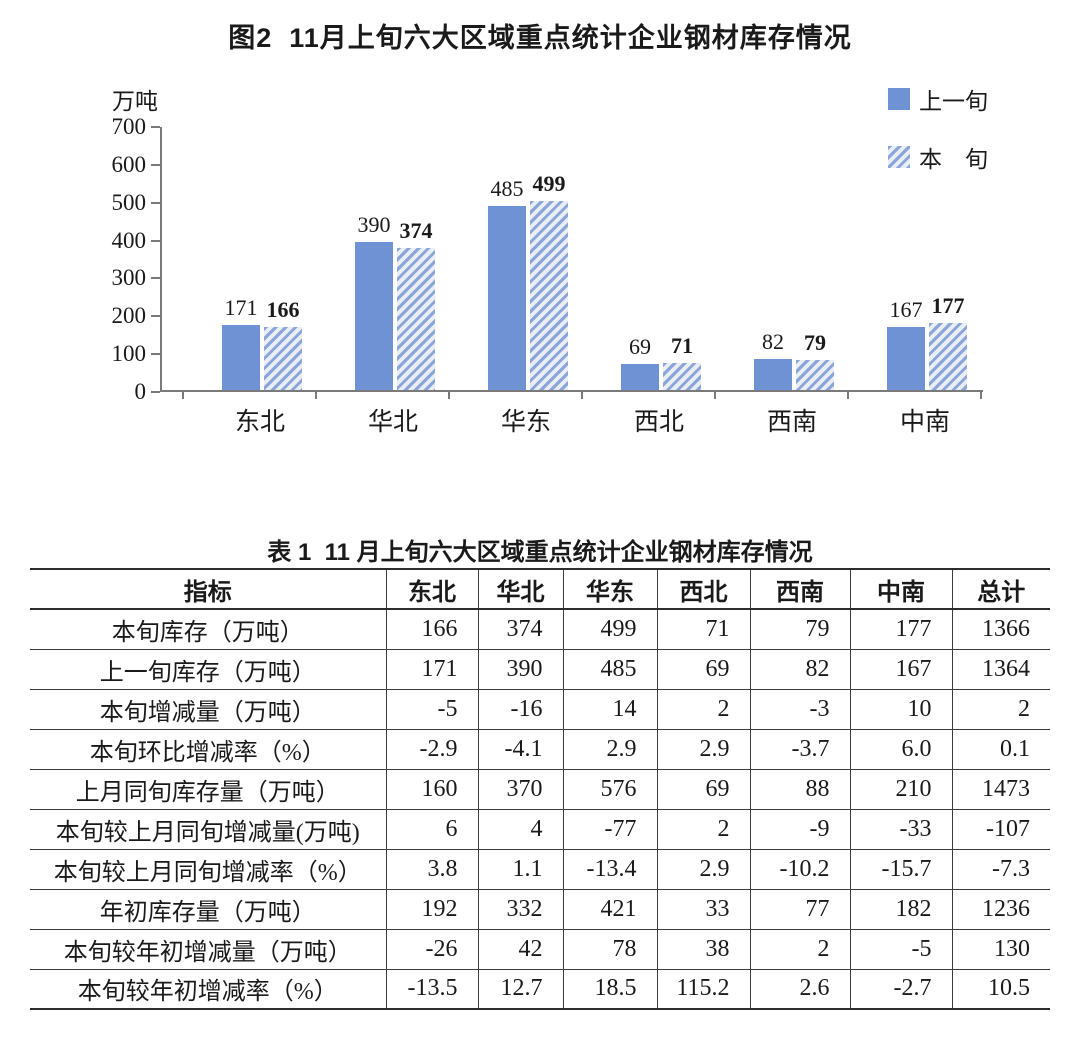 The width and height of the screenshot is (1080, 1038). Describe the element at coordinates (791, 422) in the screenshot. I see `x-axis-category-label: 西南` at that location.